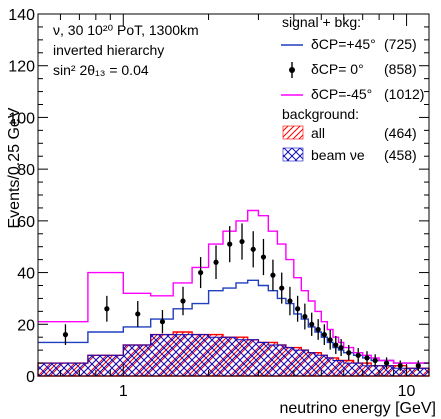 This screenshot has height=419, width=441. Describe the element at coordinates (108, 50) in the screenshot. I see `annotation-hierarchy: inverted hierarchy` at that location.